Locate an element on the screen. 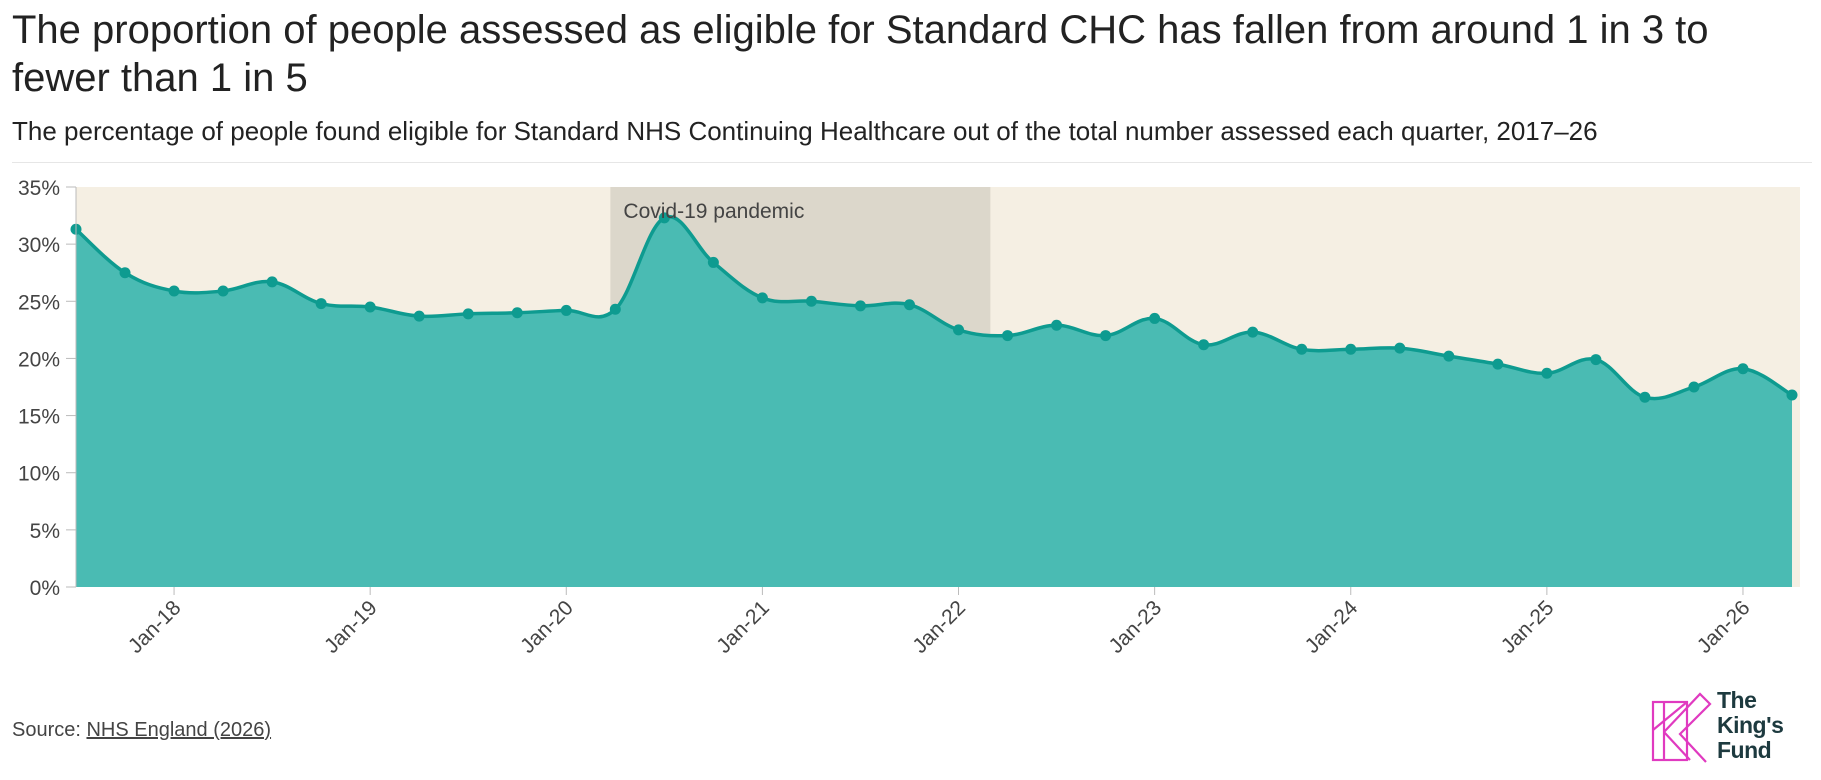 The width and height of the screenshot is (1821, 780). y-tick-label: 30% is located at coordinates (39, 245).